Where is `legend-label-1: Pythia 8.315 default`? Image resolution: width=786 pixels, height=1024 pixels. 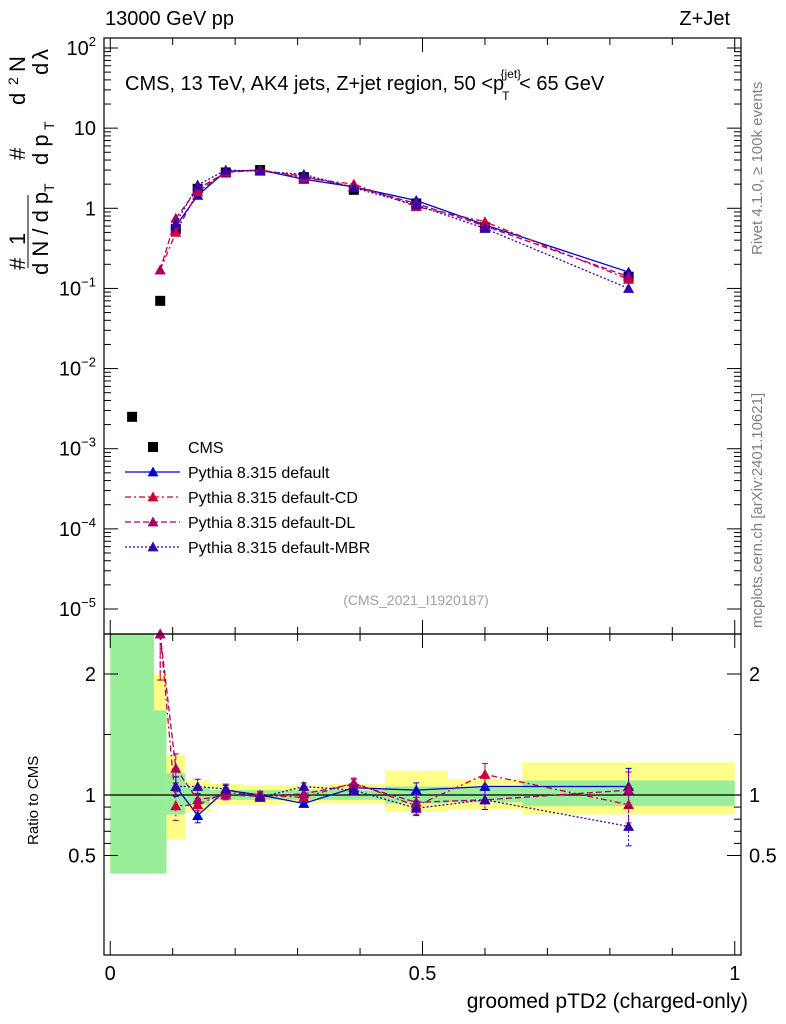
legend-label-1: Pythia 8.315 default is located at coordinates (259, 473).